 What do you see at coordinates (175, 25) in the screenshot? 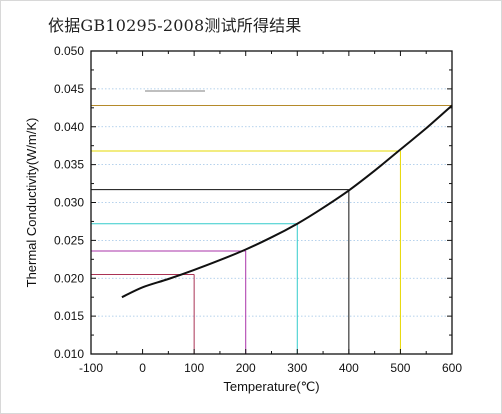
I see `figure-caption: 依据GB10295-2008测试所得结果` at bounding box center [175, 25].